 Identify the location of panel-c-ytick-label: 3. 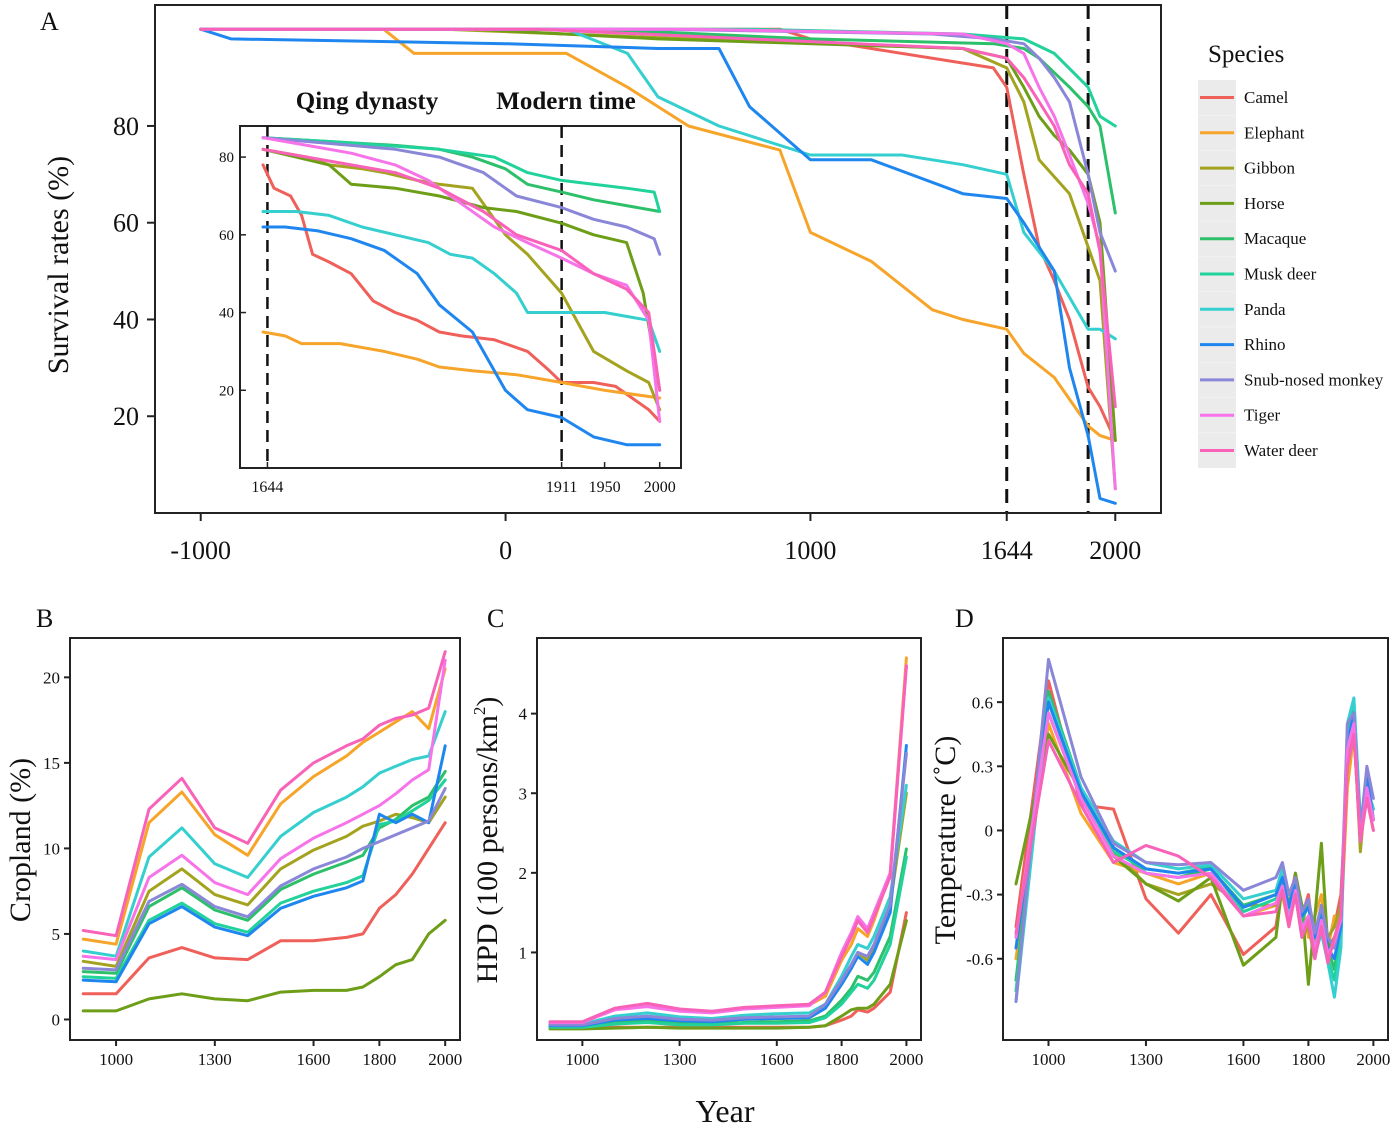
(523, 793).